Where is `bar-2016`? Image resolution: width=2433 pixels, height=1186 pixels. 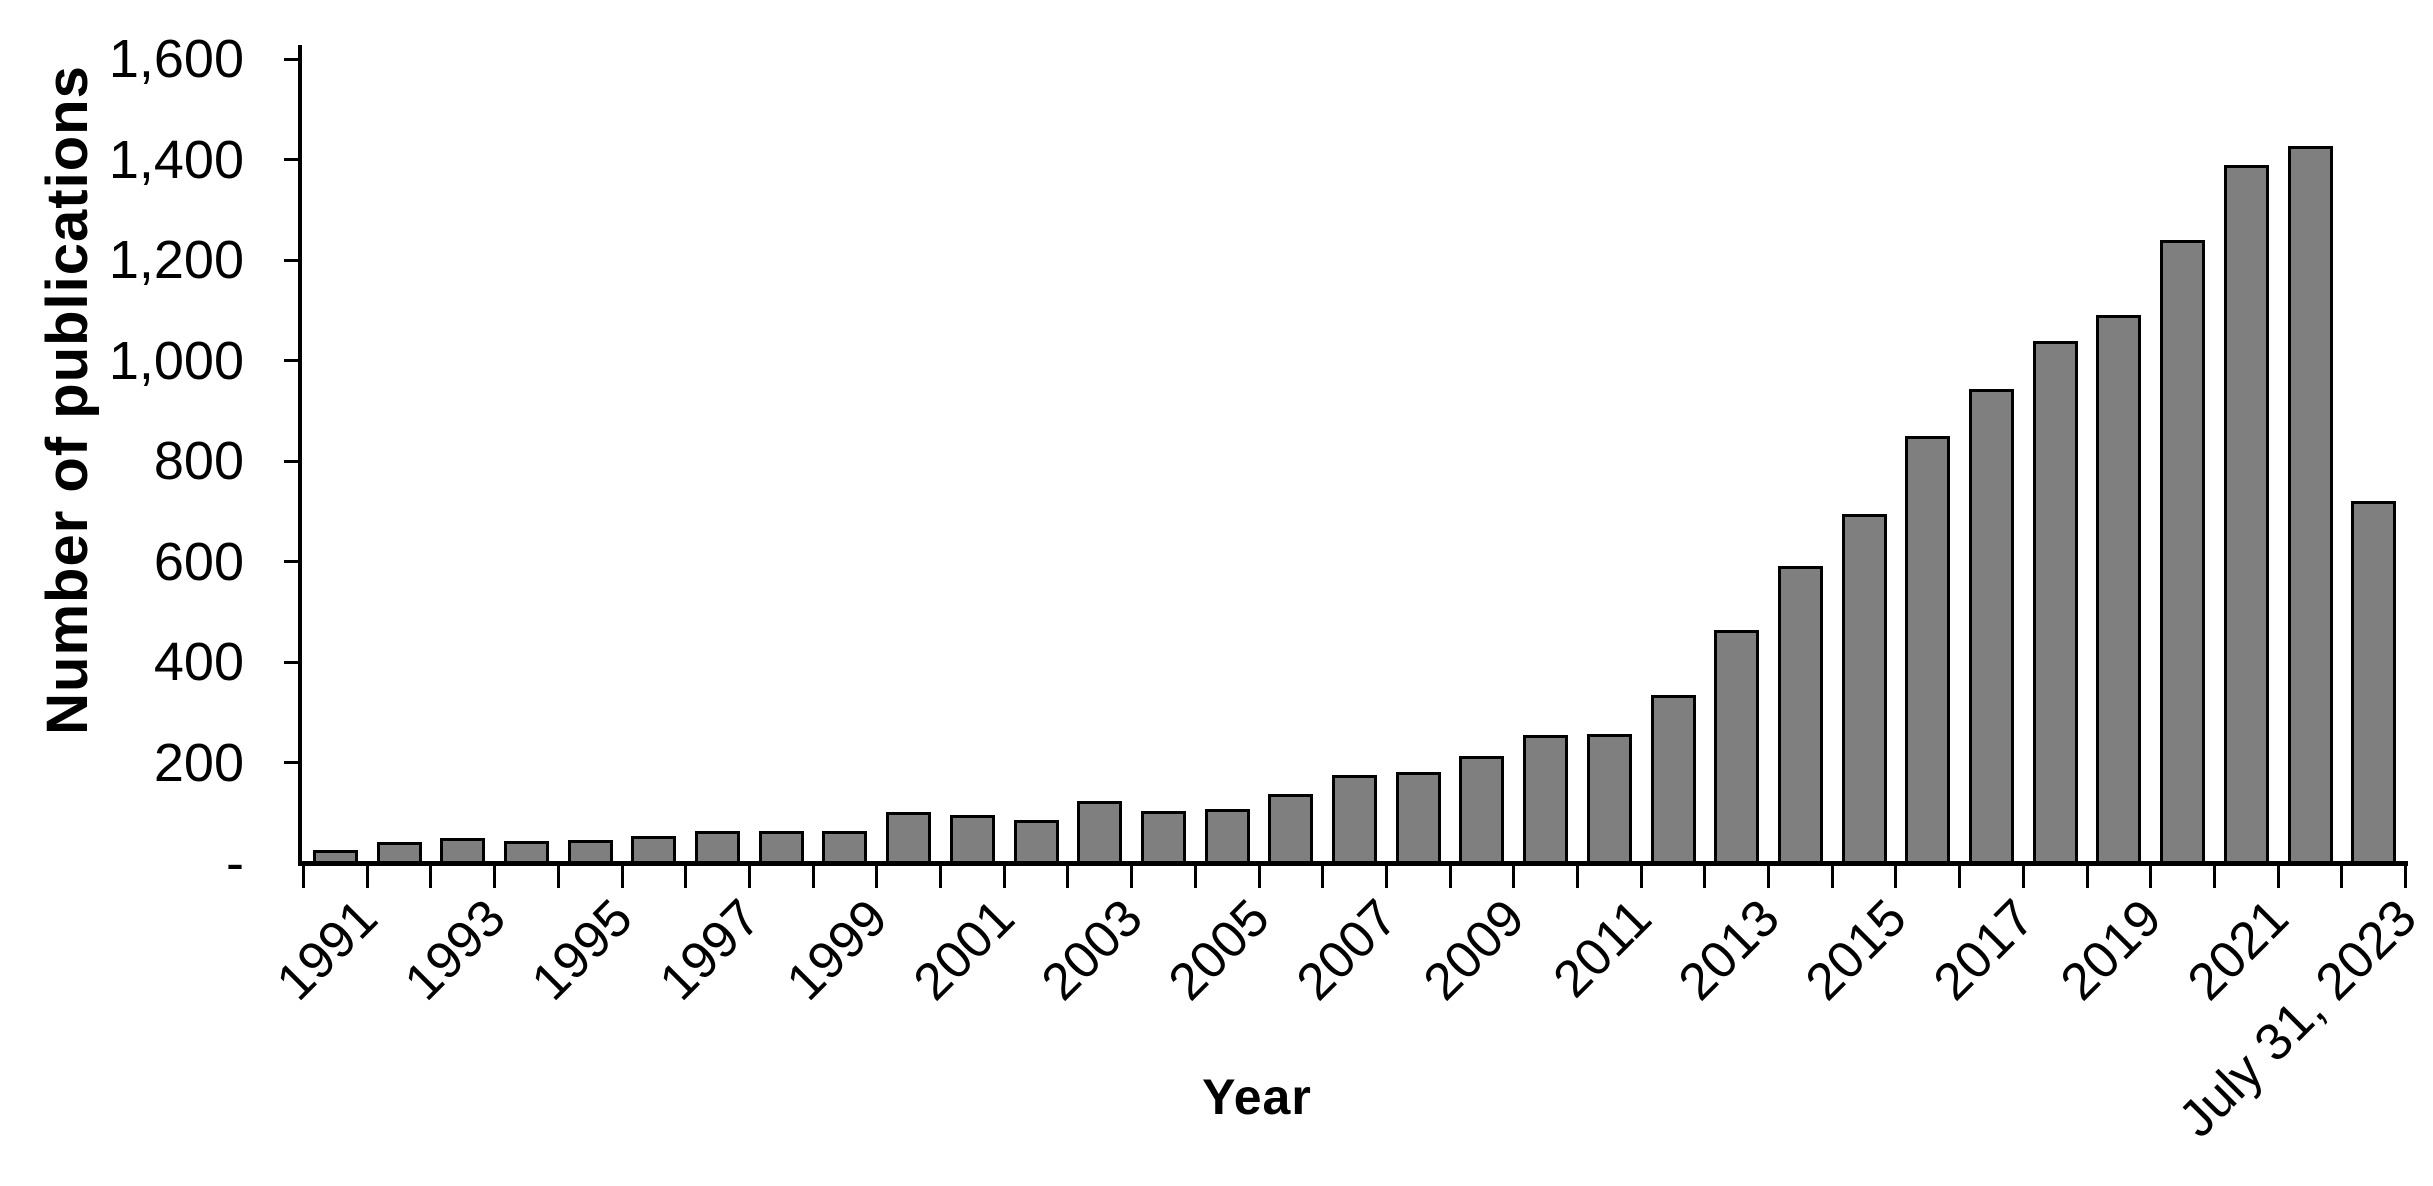
bar-2016 is located at coordinates (1928, 648).